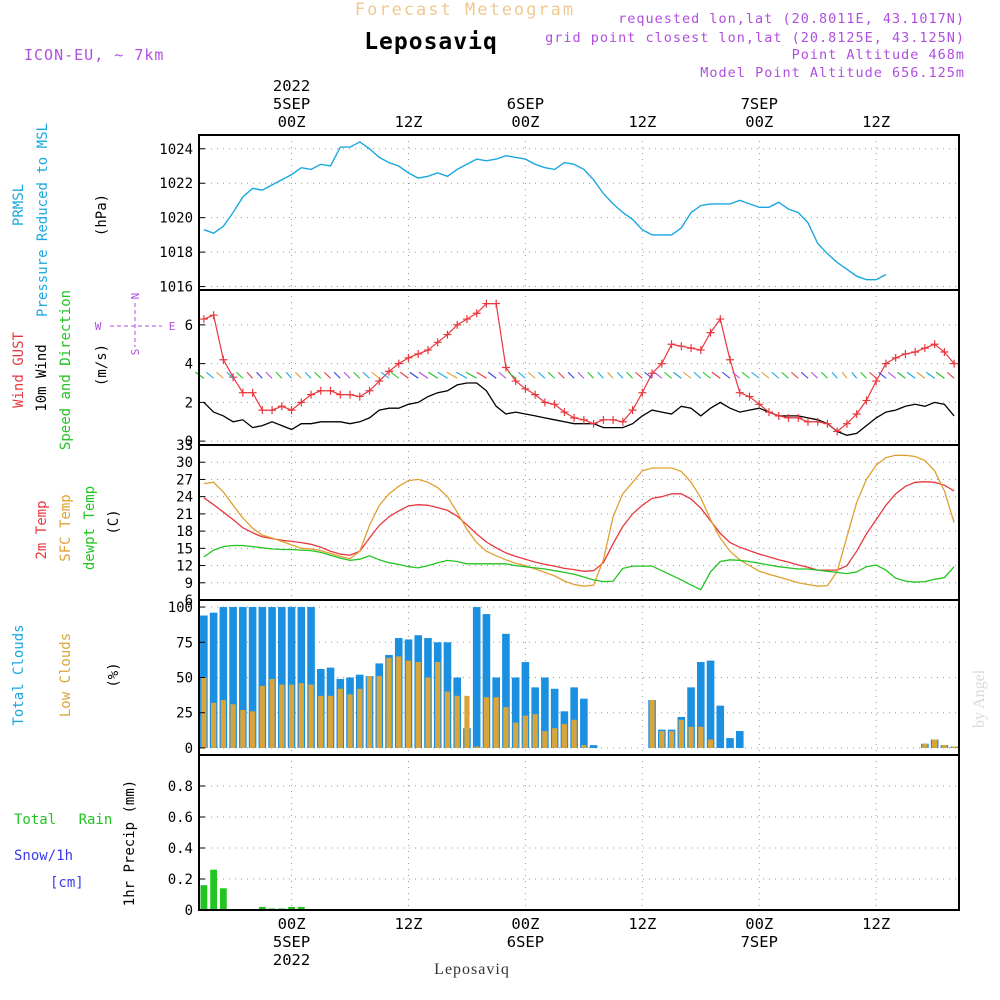  Describe the element at coordinates (94, 55) in the screenshot. I see `model-label: ICON-EU, ~ 7km` at that location.